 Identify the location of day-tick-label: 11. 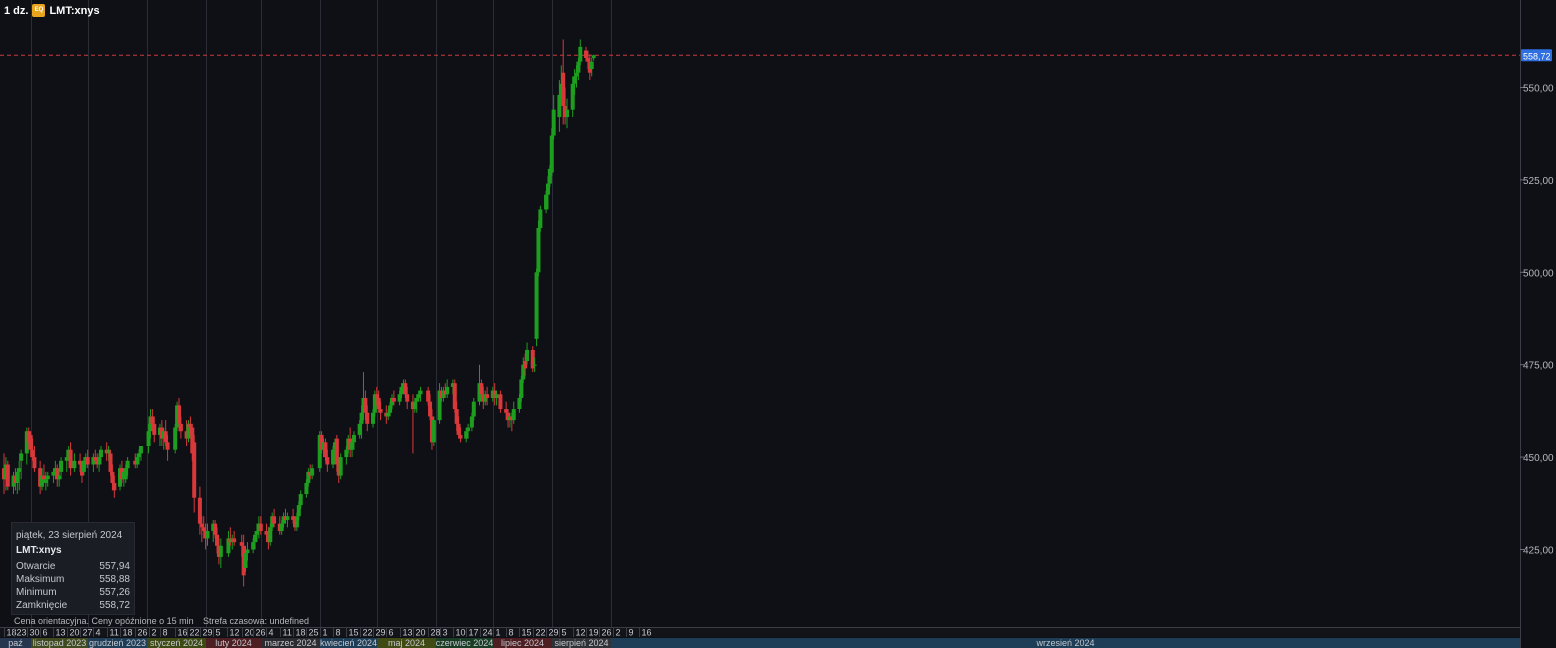
(287, 633).